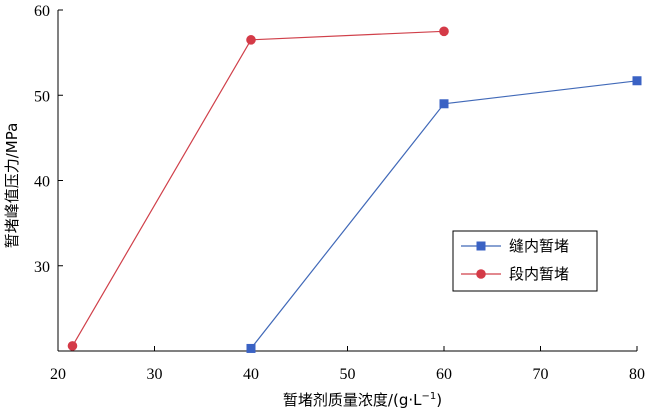  I want to click on x-tick-label: 60, so click(444, 374).